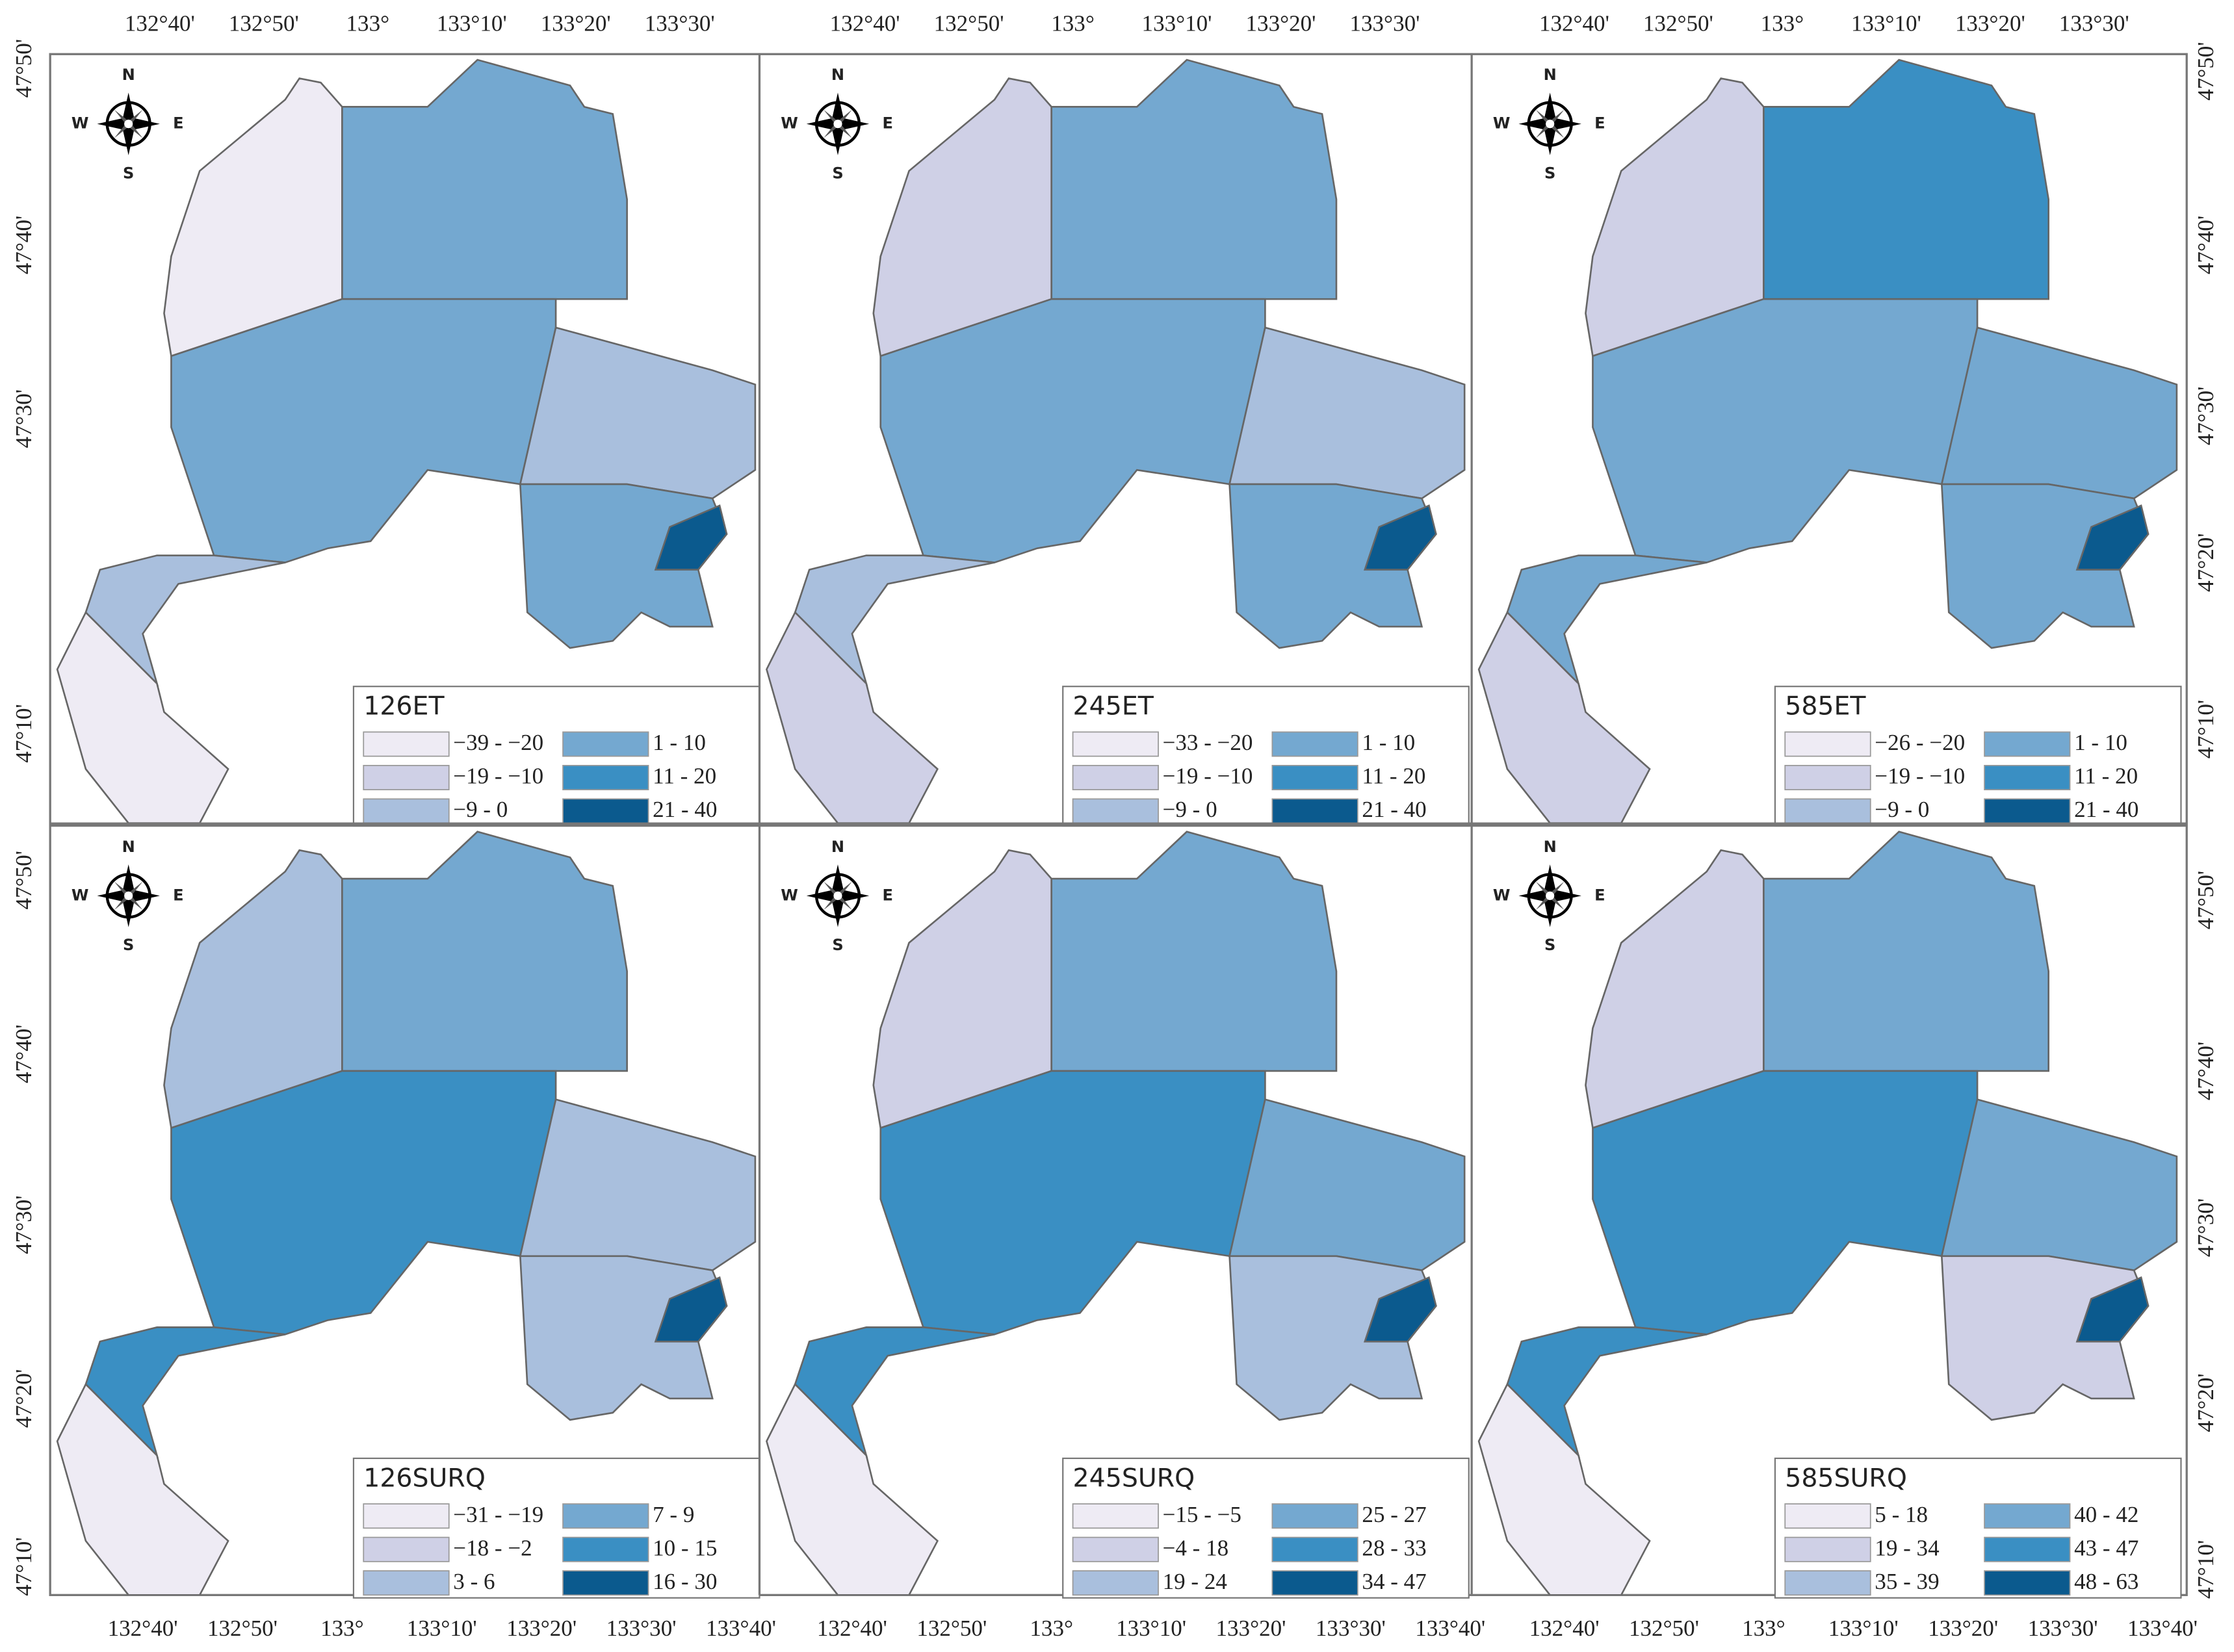  What do you see at coordinates (1826, 706) in the screenshot?
I see `legend-title: 585ET` at bounding box center [1826, 706].